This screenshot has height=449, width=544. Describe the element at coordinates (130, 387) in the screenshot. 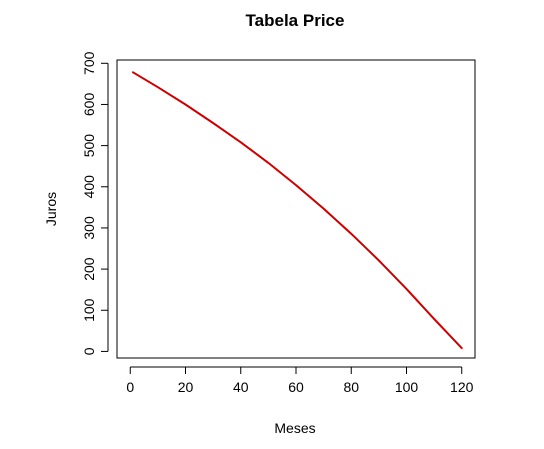

I see `x-tick-label: 0` at that location.